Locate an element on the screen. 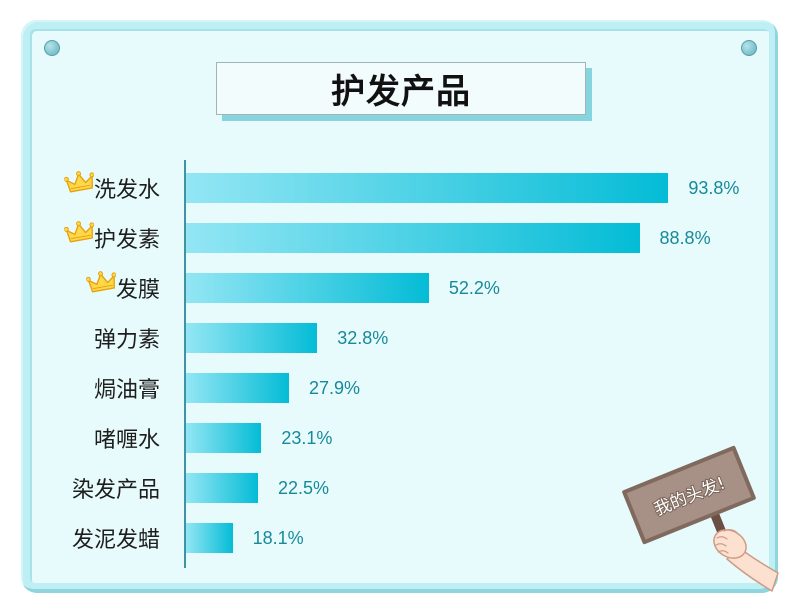 The image size is (800, 612). value-label: 27.9% is located at coordinates (335, 388).